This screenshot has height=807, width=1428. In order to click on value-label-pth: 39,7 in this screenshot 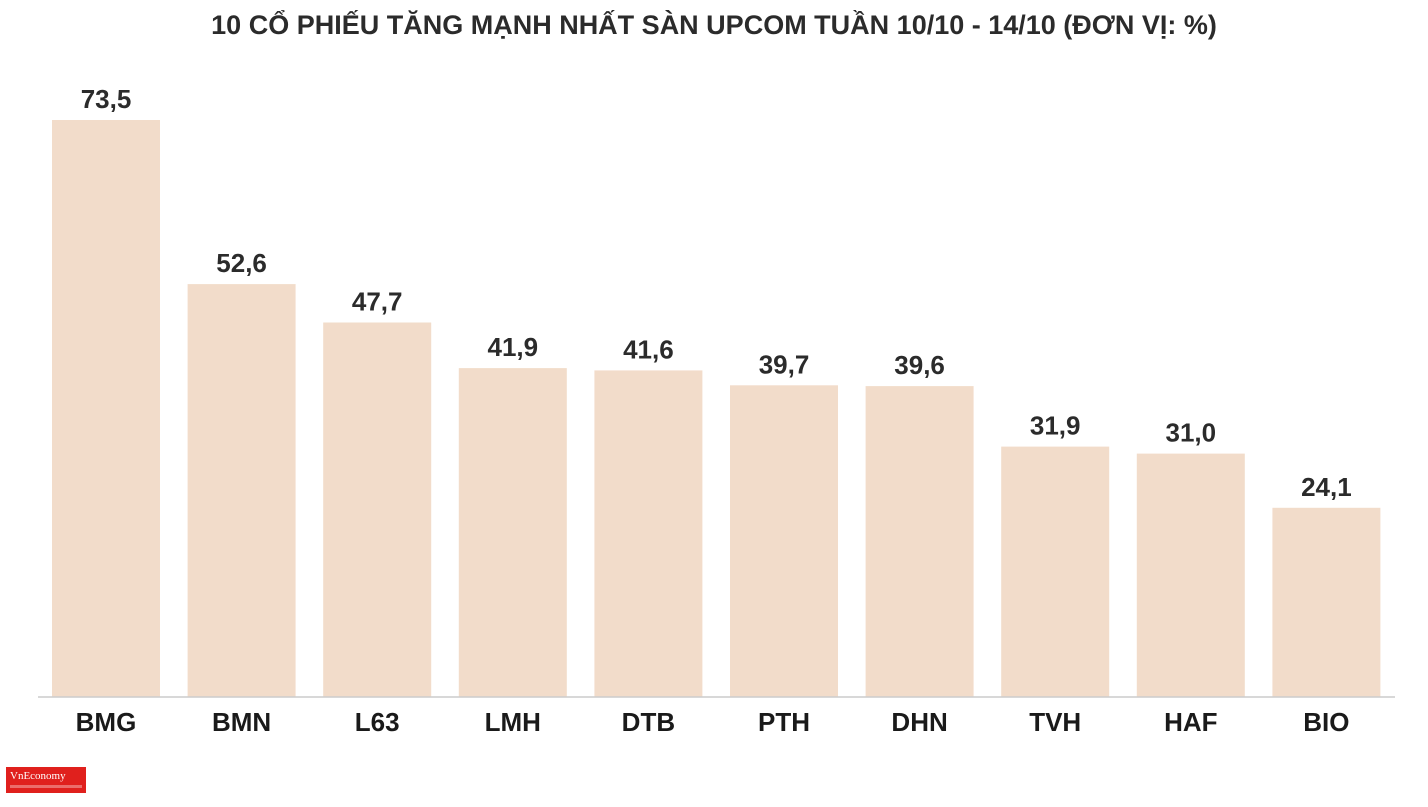, I will do `click(784, 364)`.